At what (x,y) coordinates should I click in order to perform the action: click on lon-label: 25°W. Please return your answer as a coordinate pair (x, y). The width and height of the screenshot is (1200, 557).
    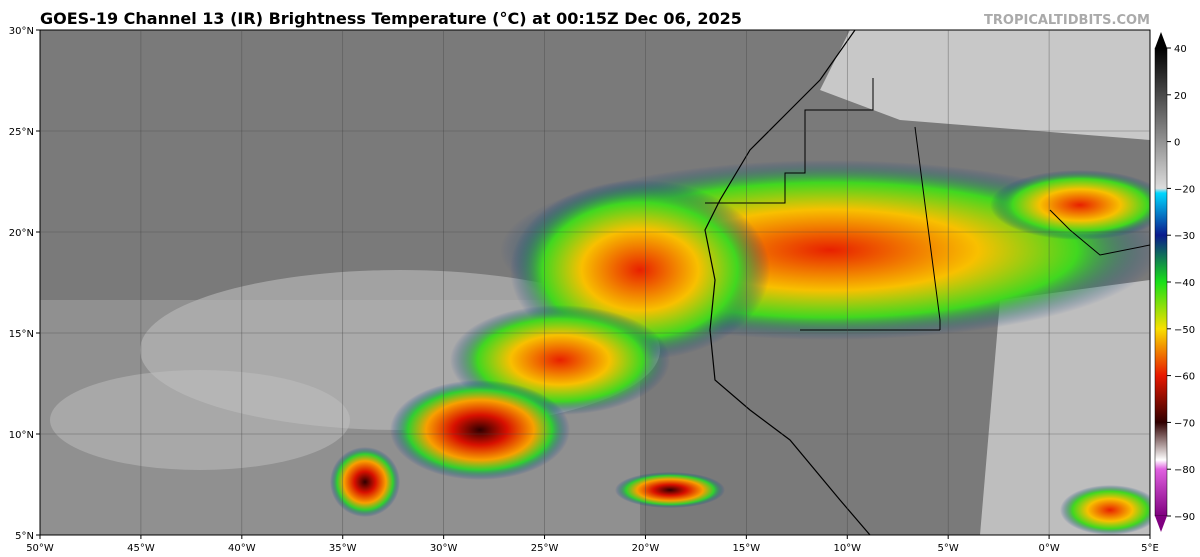
    Looking at the image, I should click on (545, 548).